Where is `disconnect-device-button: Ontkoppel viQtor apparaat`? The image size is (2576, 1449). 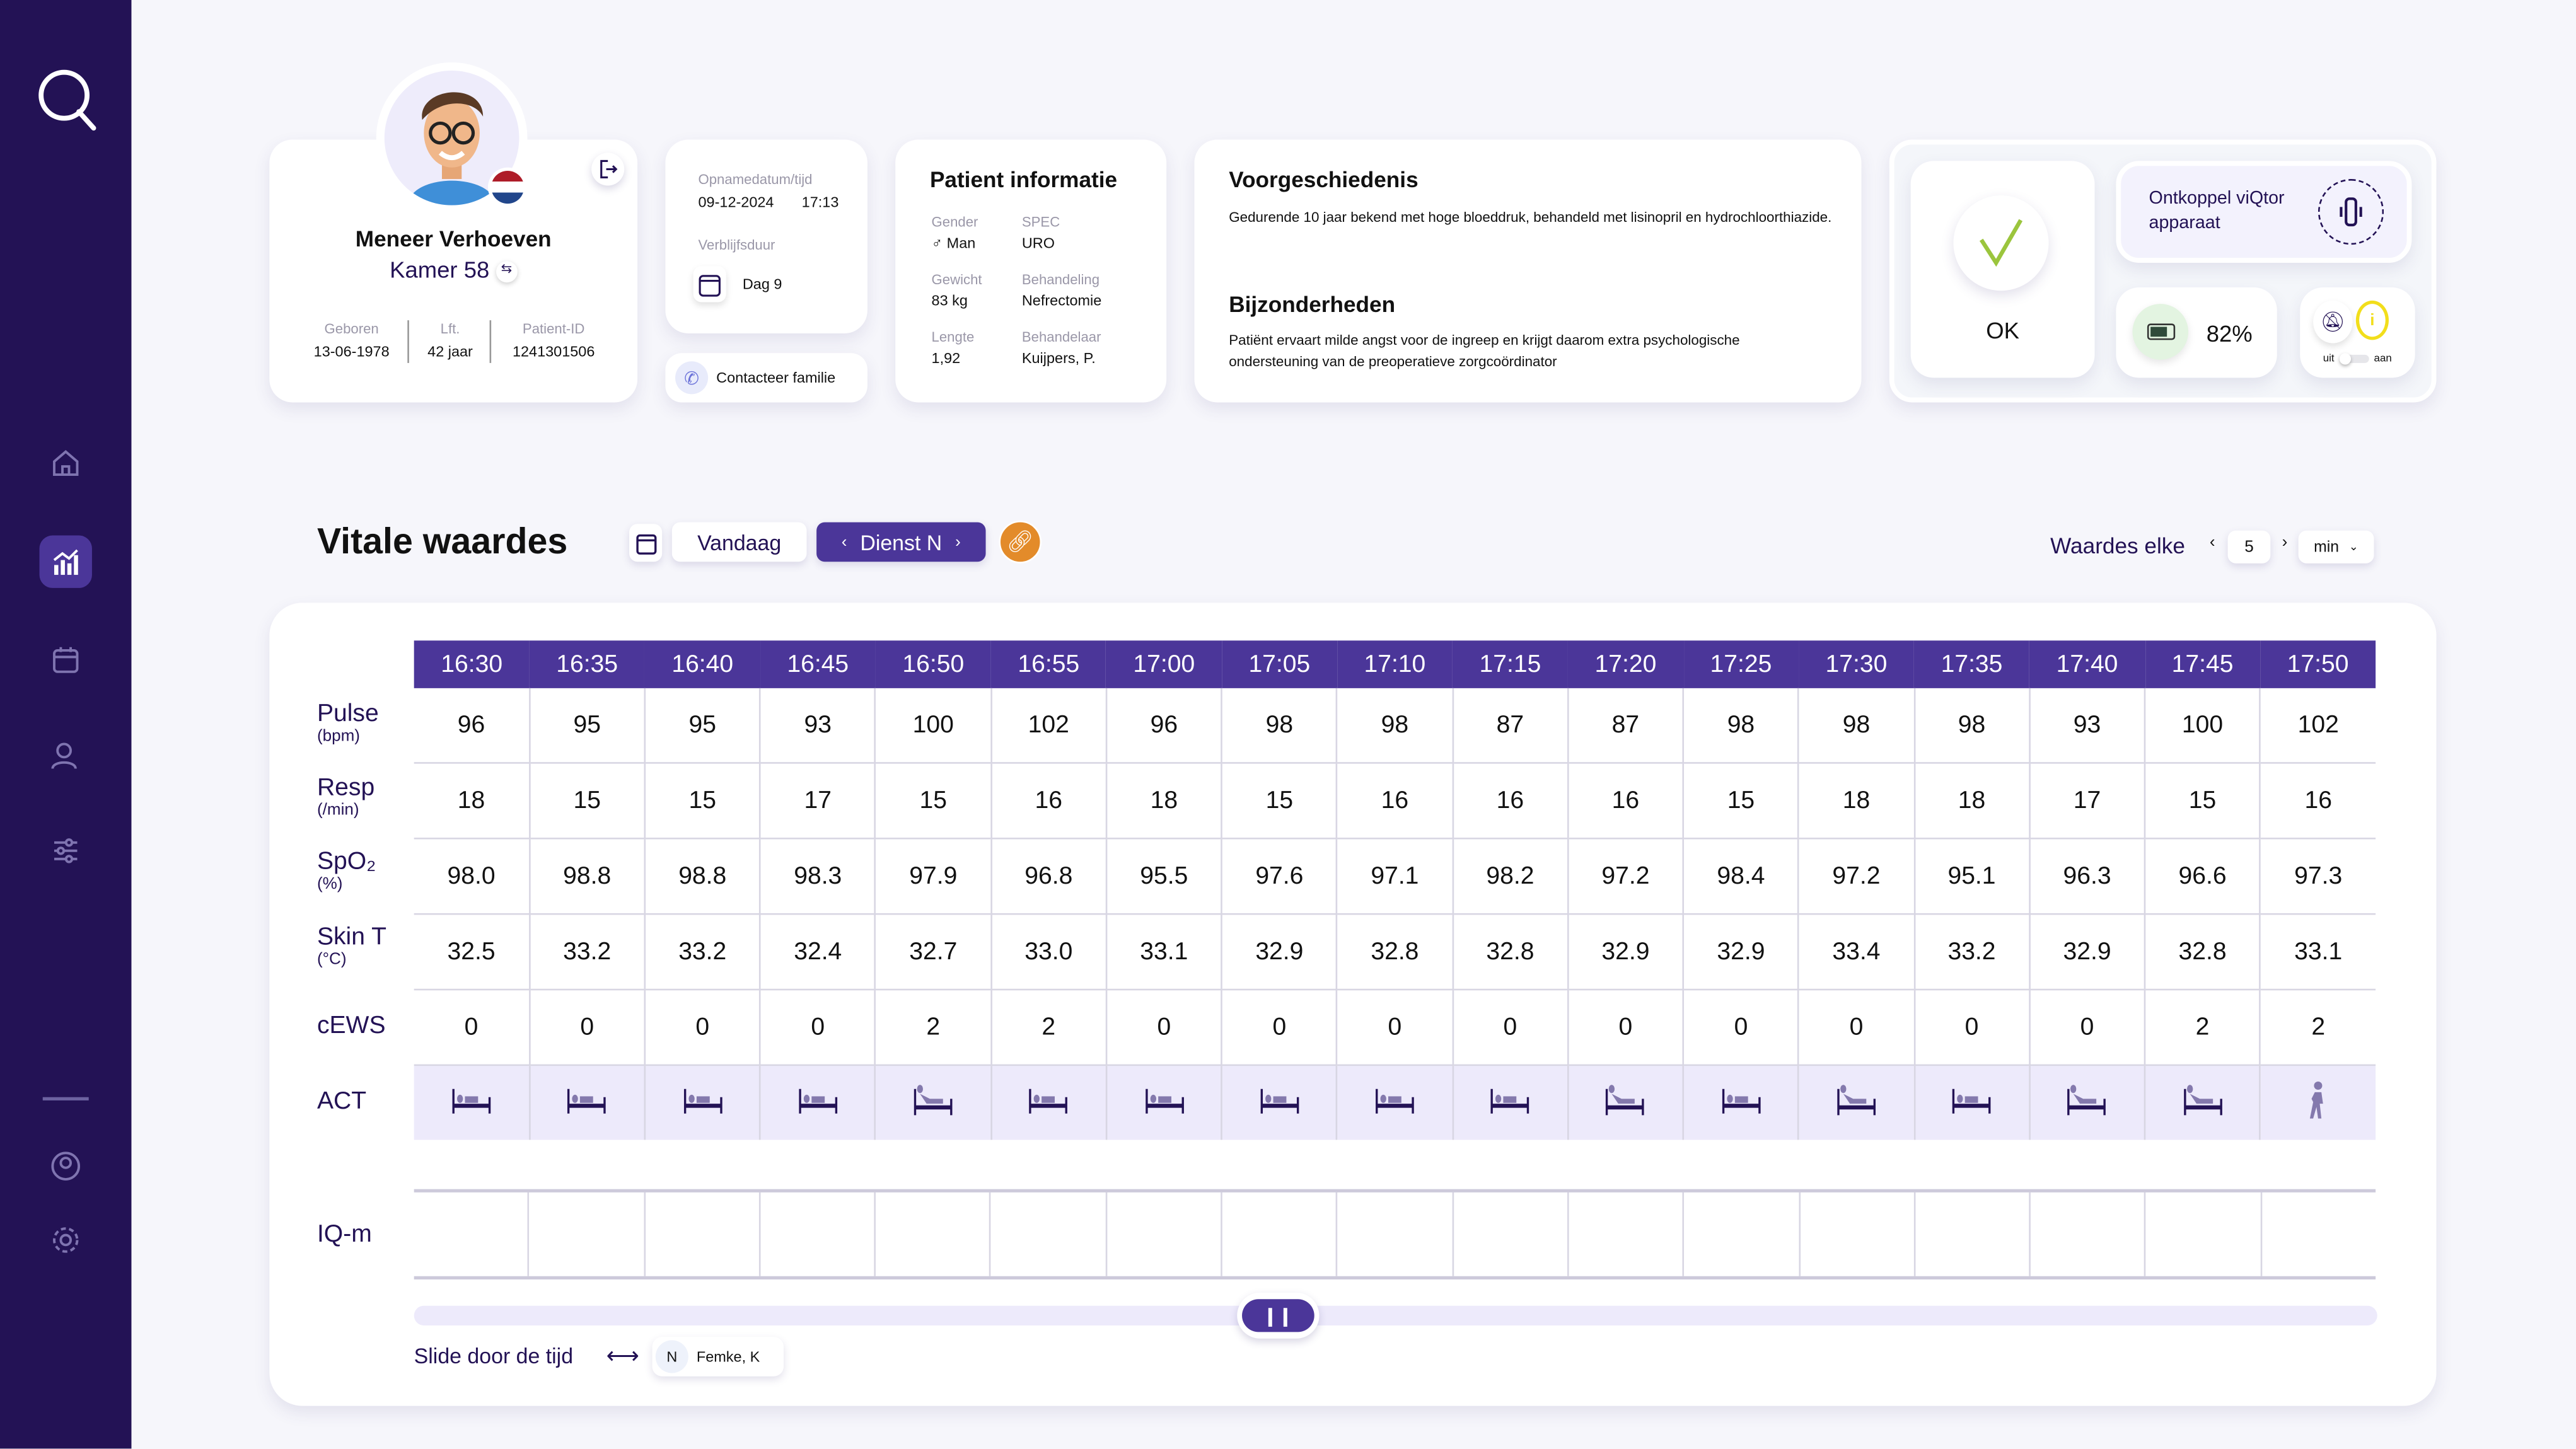 disconnect-device-button: Ontkoppel viQtor apparaat is located at coordinates (2264, 212).